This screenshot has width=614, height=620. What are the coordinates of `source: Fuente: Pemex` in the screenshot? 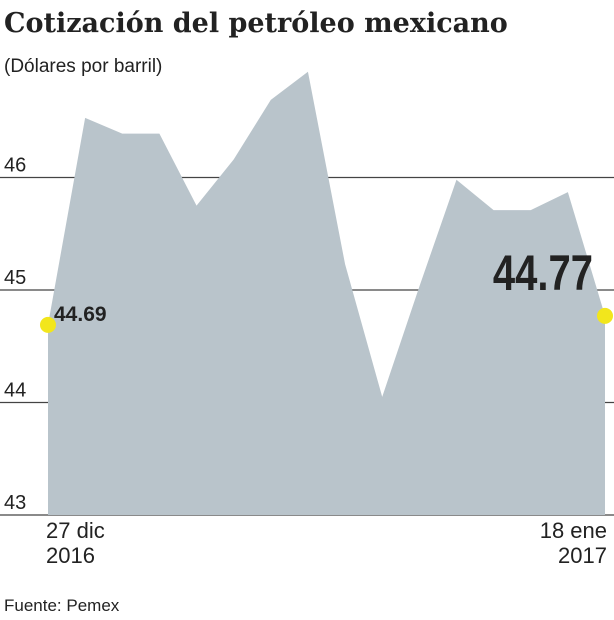 It's located at (62, 605).